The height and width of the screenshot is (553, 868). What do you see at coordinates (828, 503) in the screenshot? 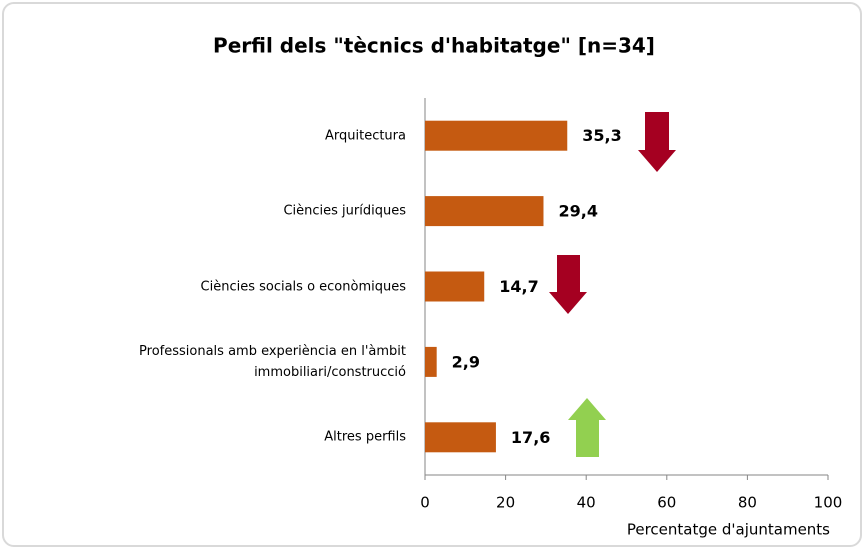
I see `x-tick-label: 100` at bounding box center [828, 503].